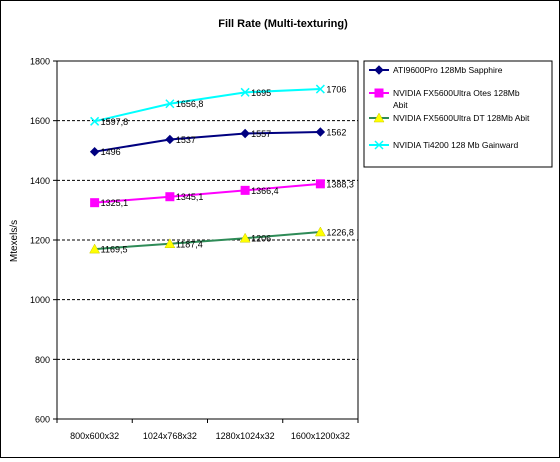 This screenshot has width=560, height=462. Describe the element at coordinates (283, 24) in the screenshot. I see `chart-title: Fill Rate (Multi-texturing)` at that location.